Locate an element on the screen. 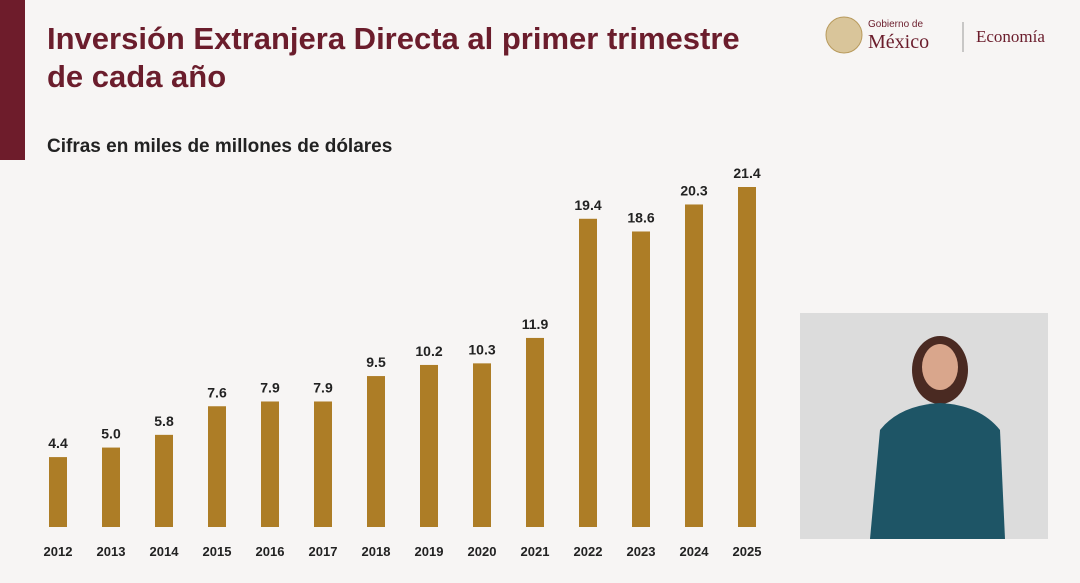 Image resolution: width=1080 pixels, height=583 pixels. accent-bar is located at coordinates (12, 80).